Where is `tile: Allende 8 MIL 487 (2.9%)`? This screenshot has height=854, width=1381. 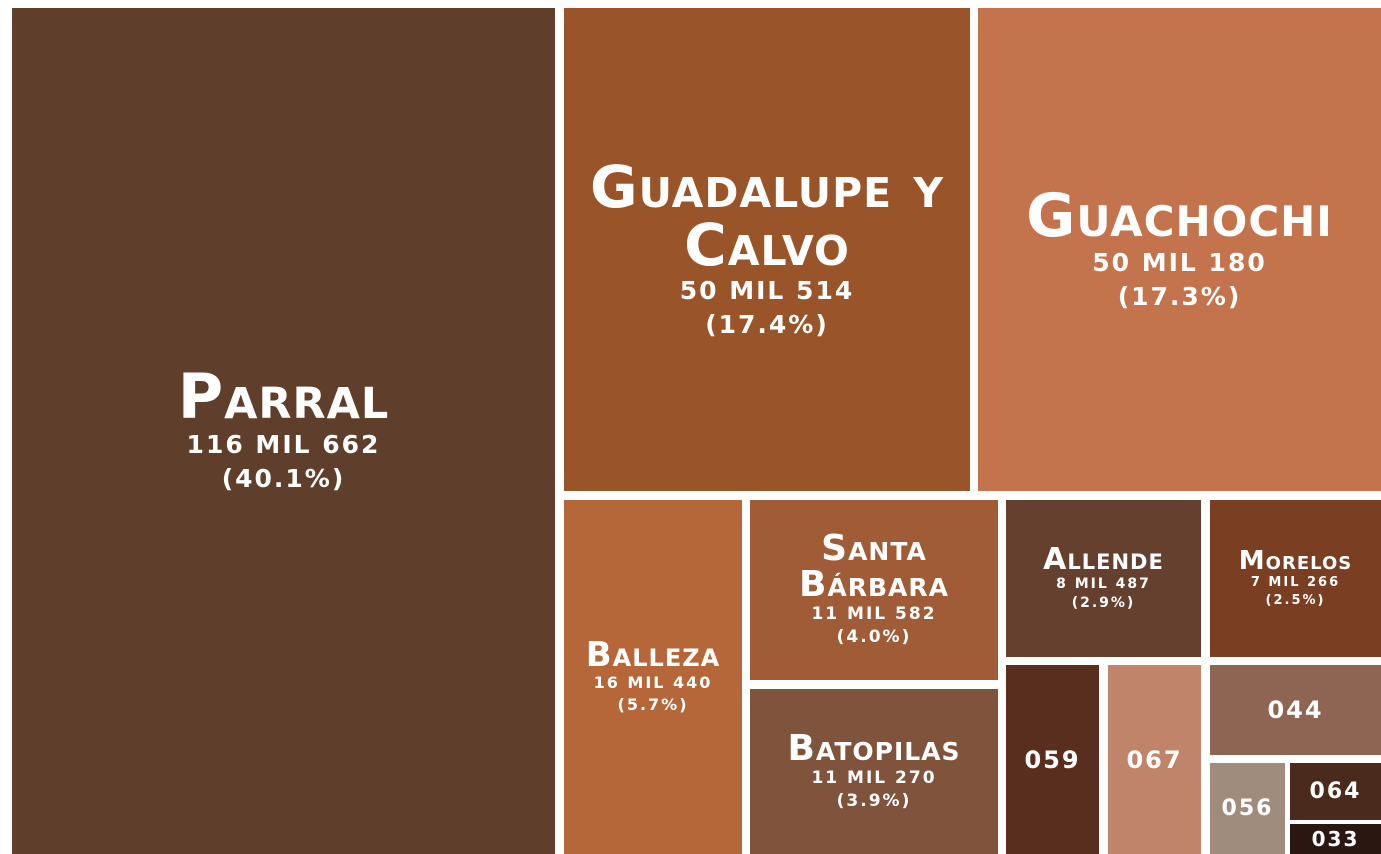 tile: Allende 8 MIL 487 (2.9%) is located at coordinates (1103, 578).